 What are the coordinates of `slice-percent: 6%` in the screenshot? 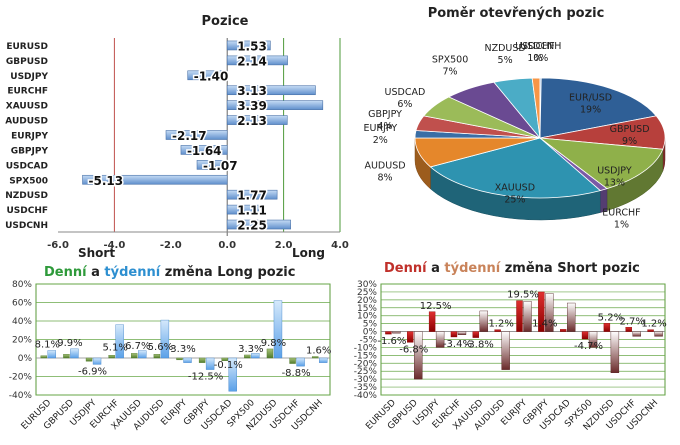 It's located at (404, 104).